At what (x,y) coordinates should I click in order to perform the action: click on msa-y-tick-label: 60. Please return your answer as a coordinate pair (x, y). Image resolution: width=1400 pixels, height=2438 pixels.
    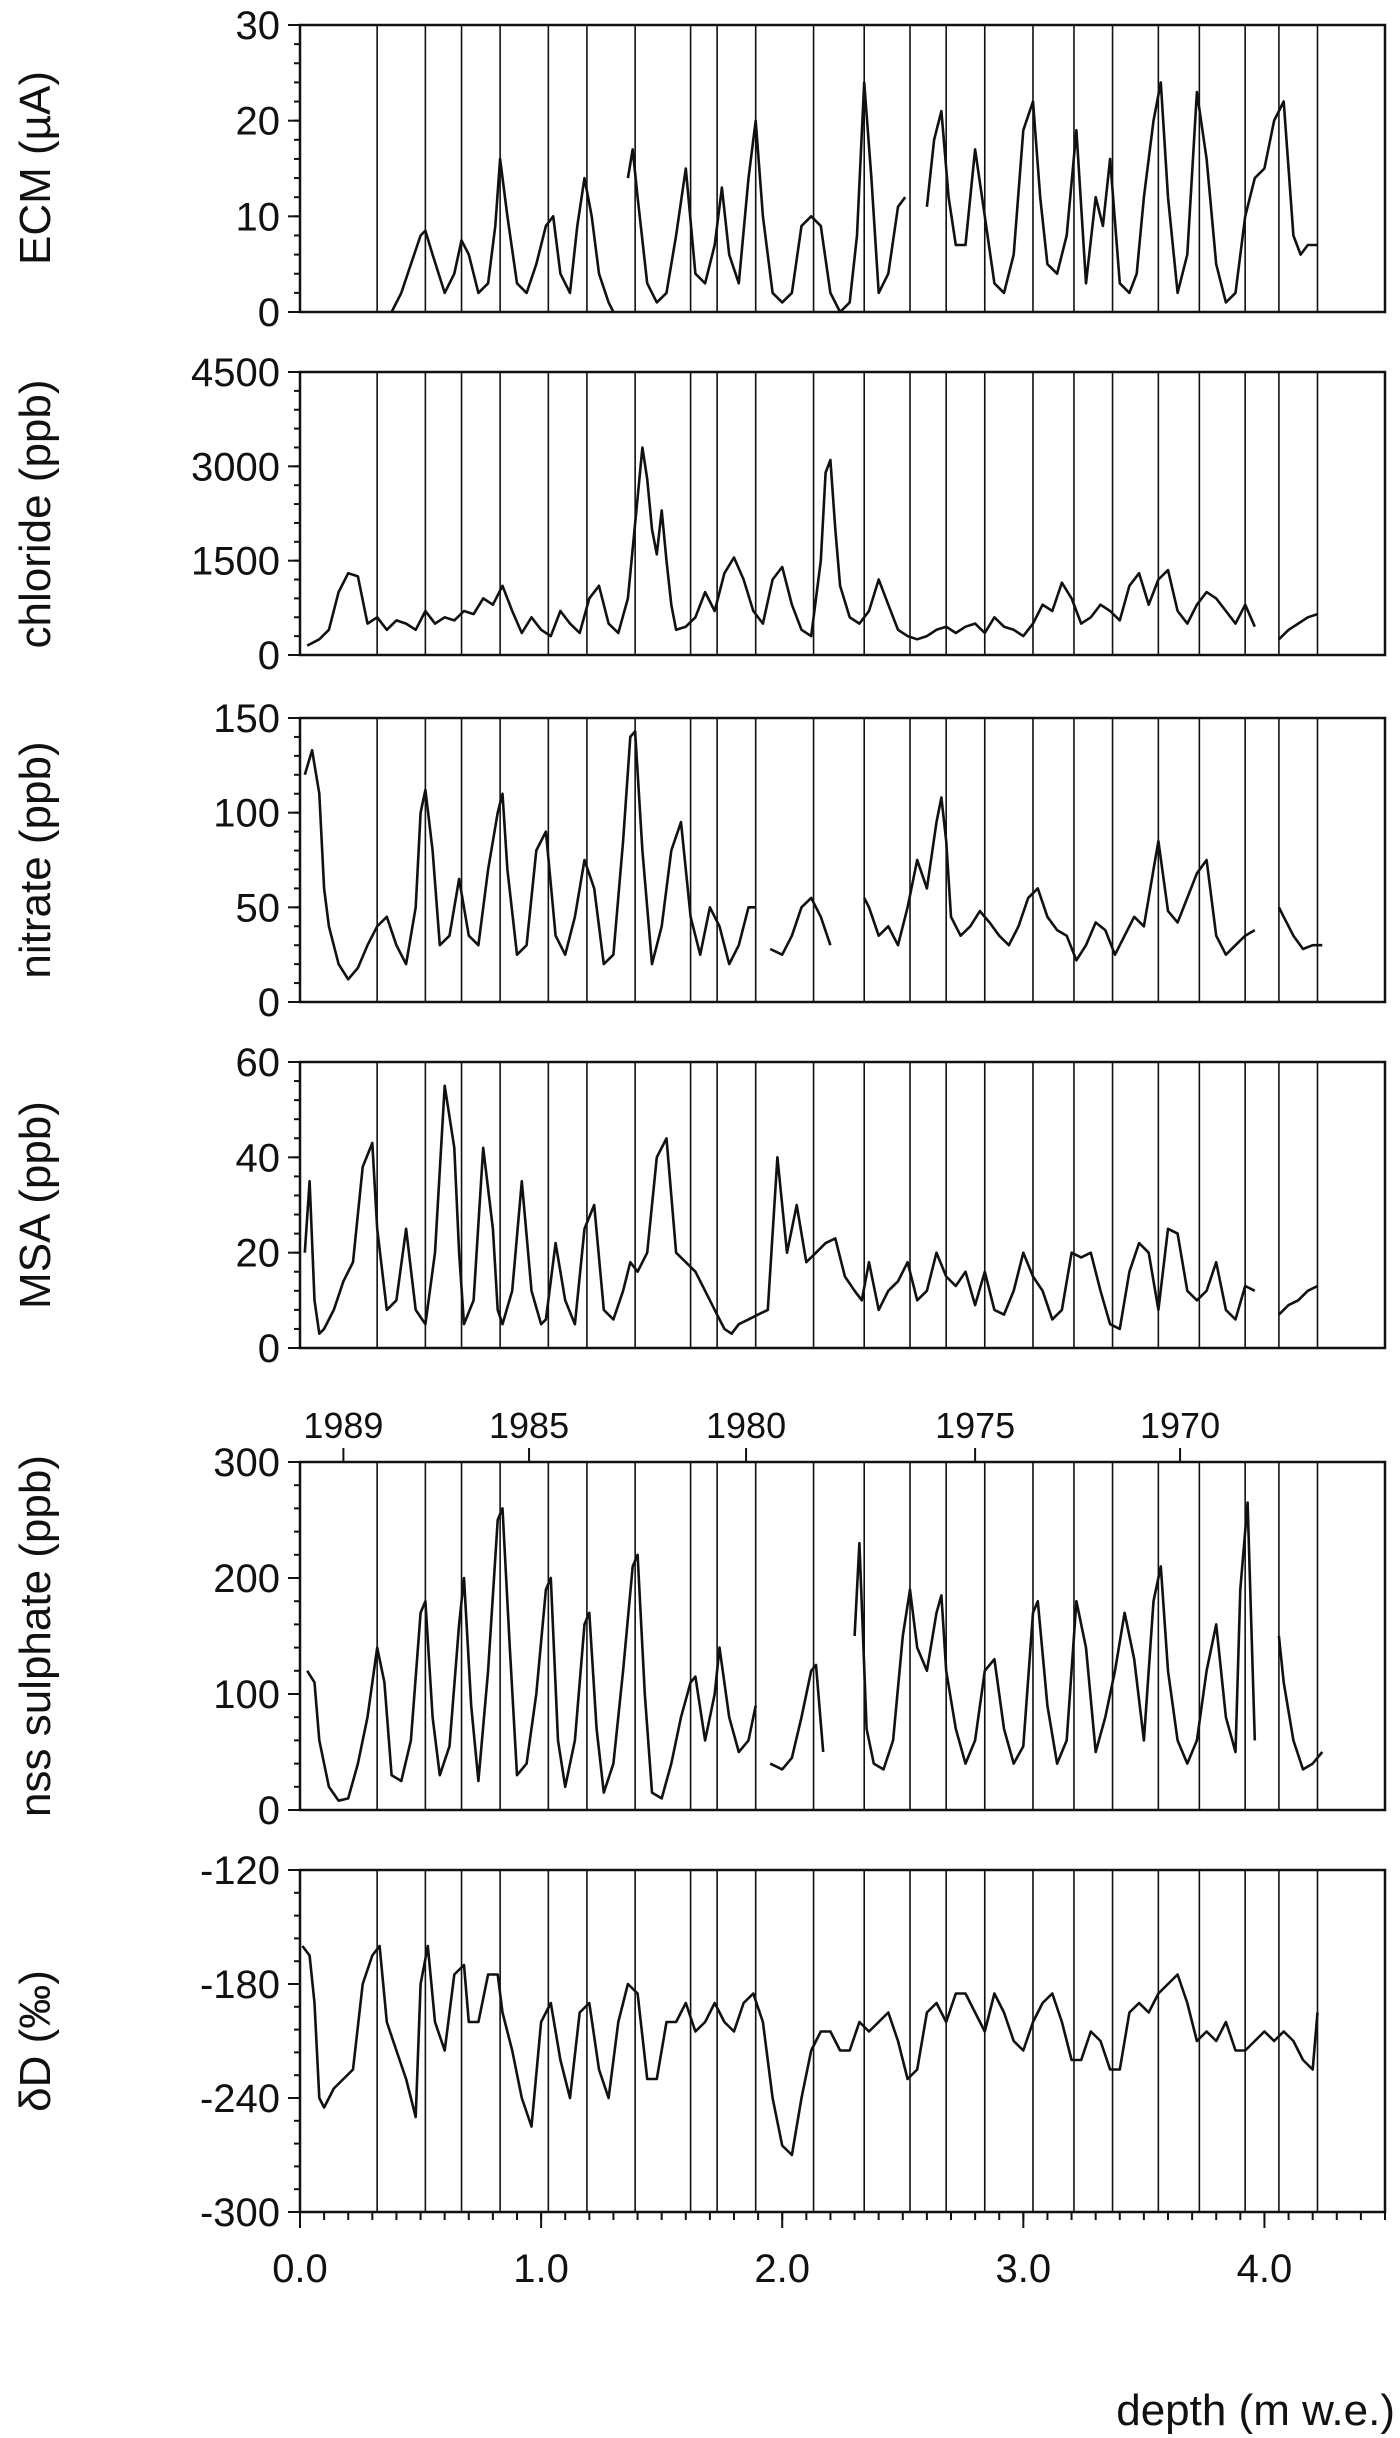
    Looking at the image, I should click on (258, 1063).